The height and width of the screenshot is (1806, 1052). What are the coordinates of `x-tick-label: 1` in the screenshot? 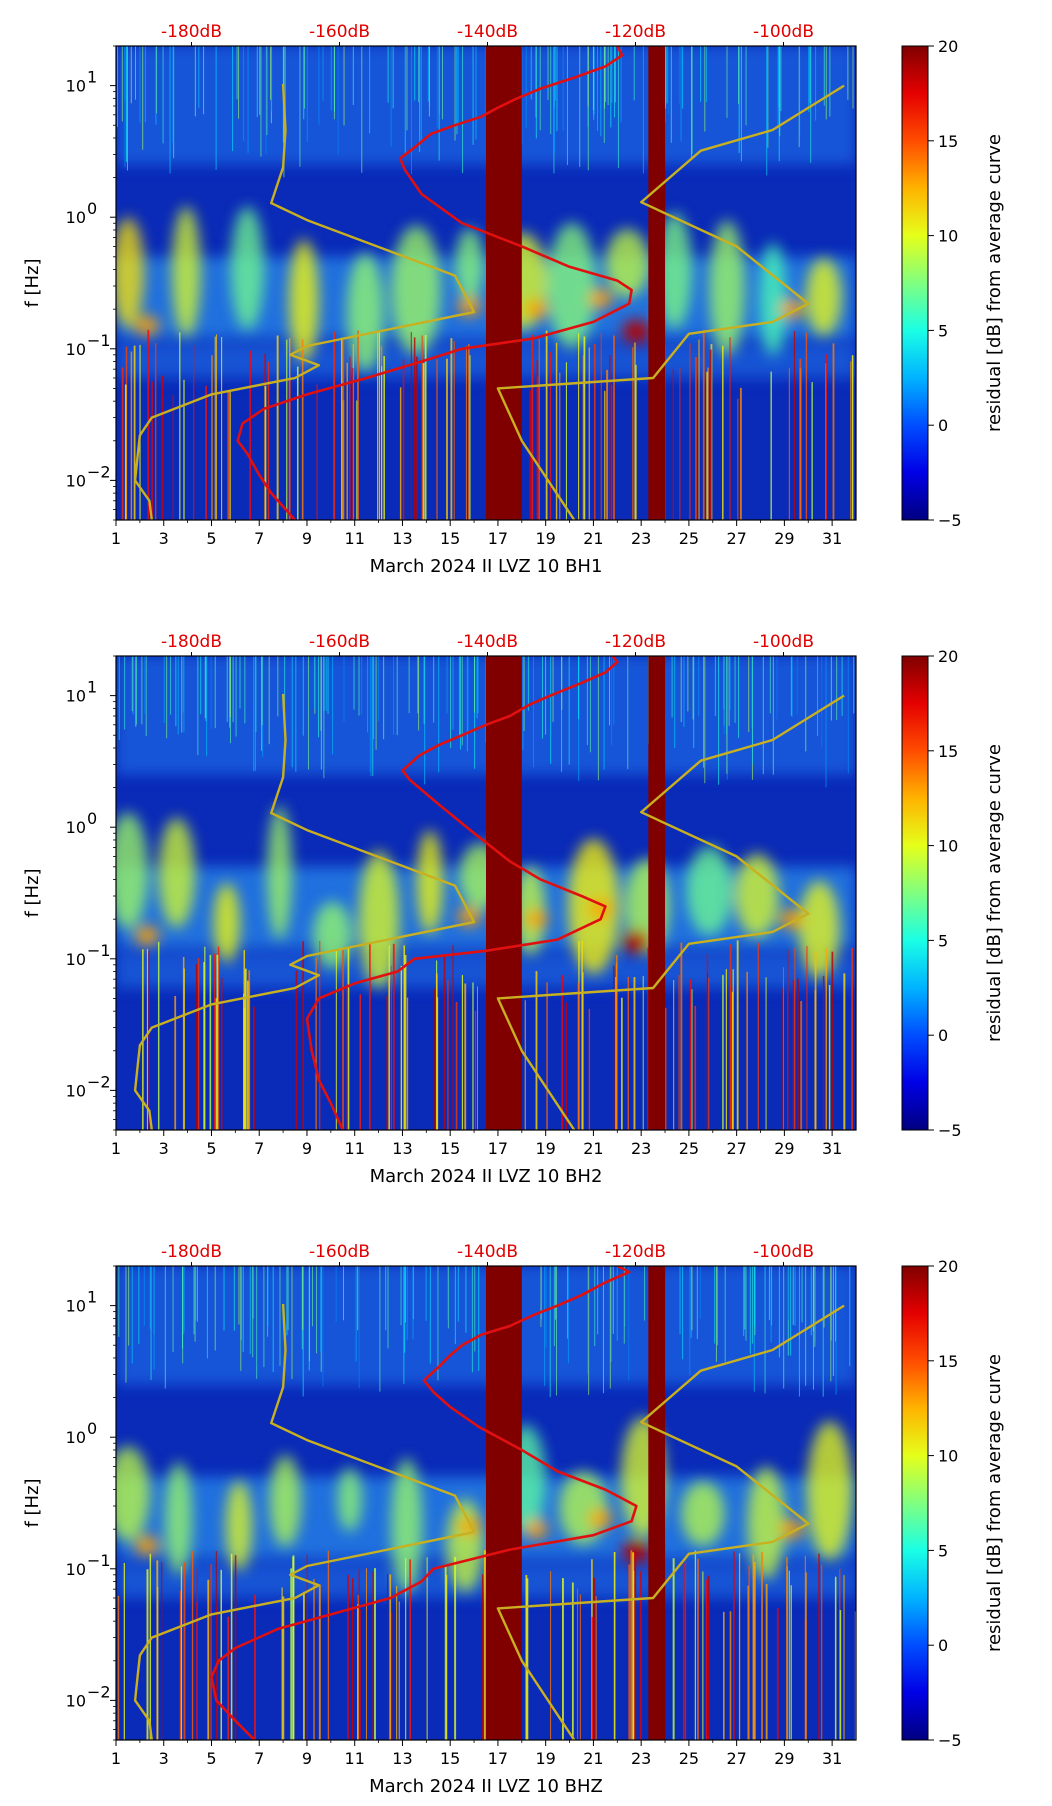 It's located at (116, 1758).